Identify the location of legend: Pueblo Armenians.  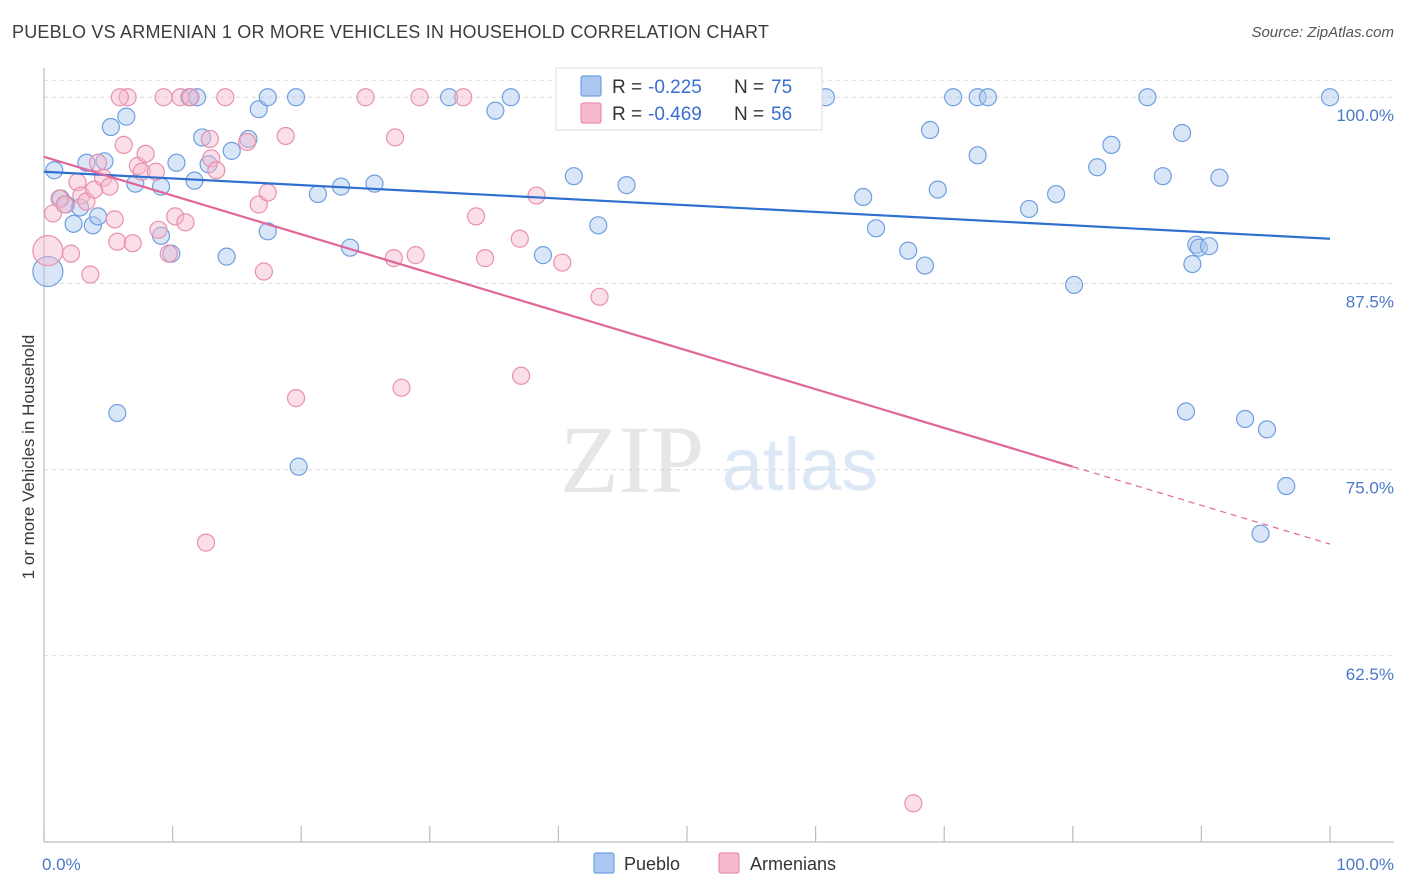
(714, 863).